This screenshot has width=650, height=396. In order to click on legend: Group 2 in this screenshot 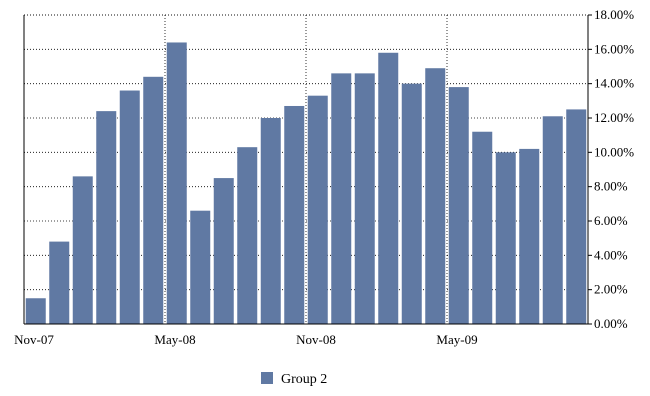, I will do `click(294, 379)`.